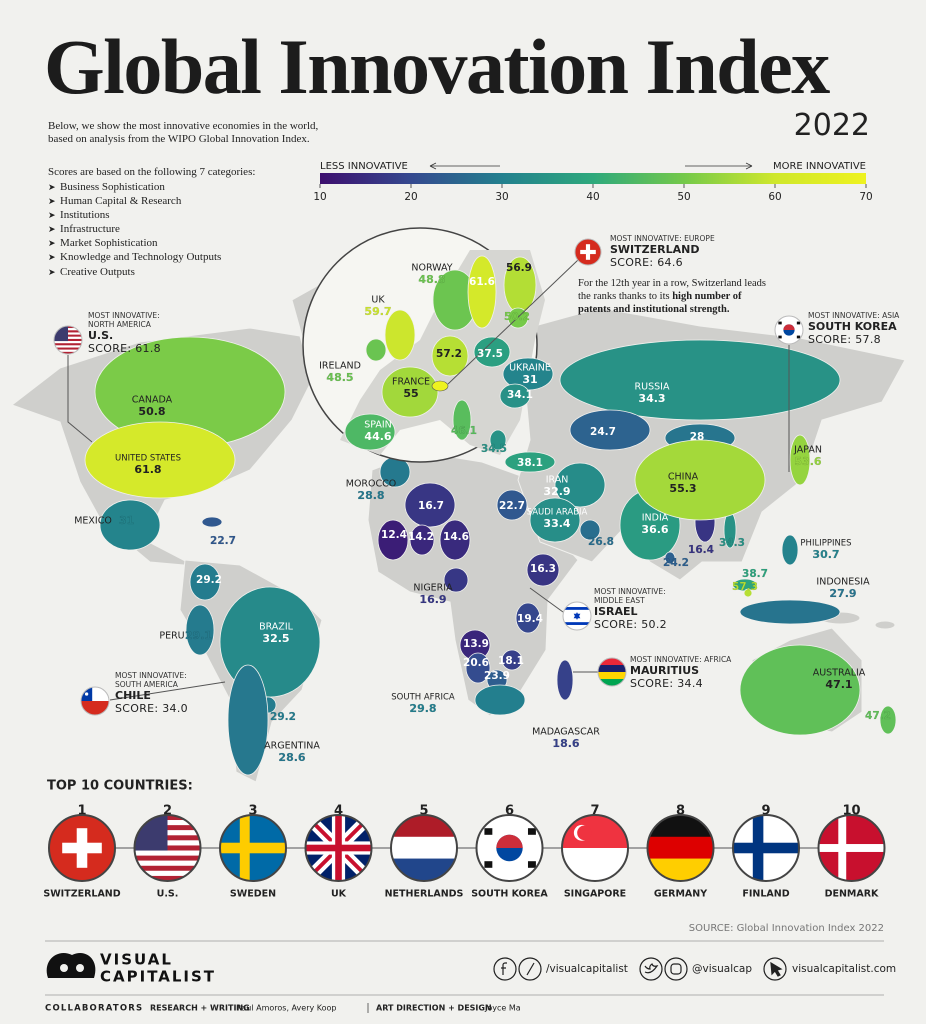 This screenshot has height=1024, width=926. What do you see at coordinates (511, 661) in the screenshot?
I see `country-score: 18.1` at bounding box center [511, 661].